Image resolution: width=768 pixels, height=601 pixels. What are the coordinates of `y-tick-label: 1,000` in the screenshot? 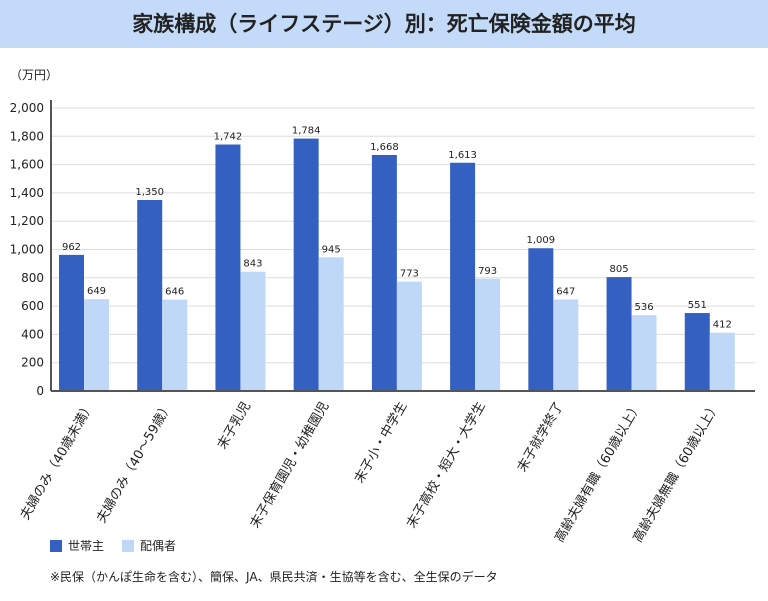 It's located at (27, 250).